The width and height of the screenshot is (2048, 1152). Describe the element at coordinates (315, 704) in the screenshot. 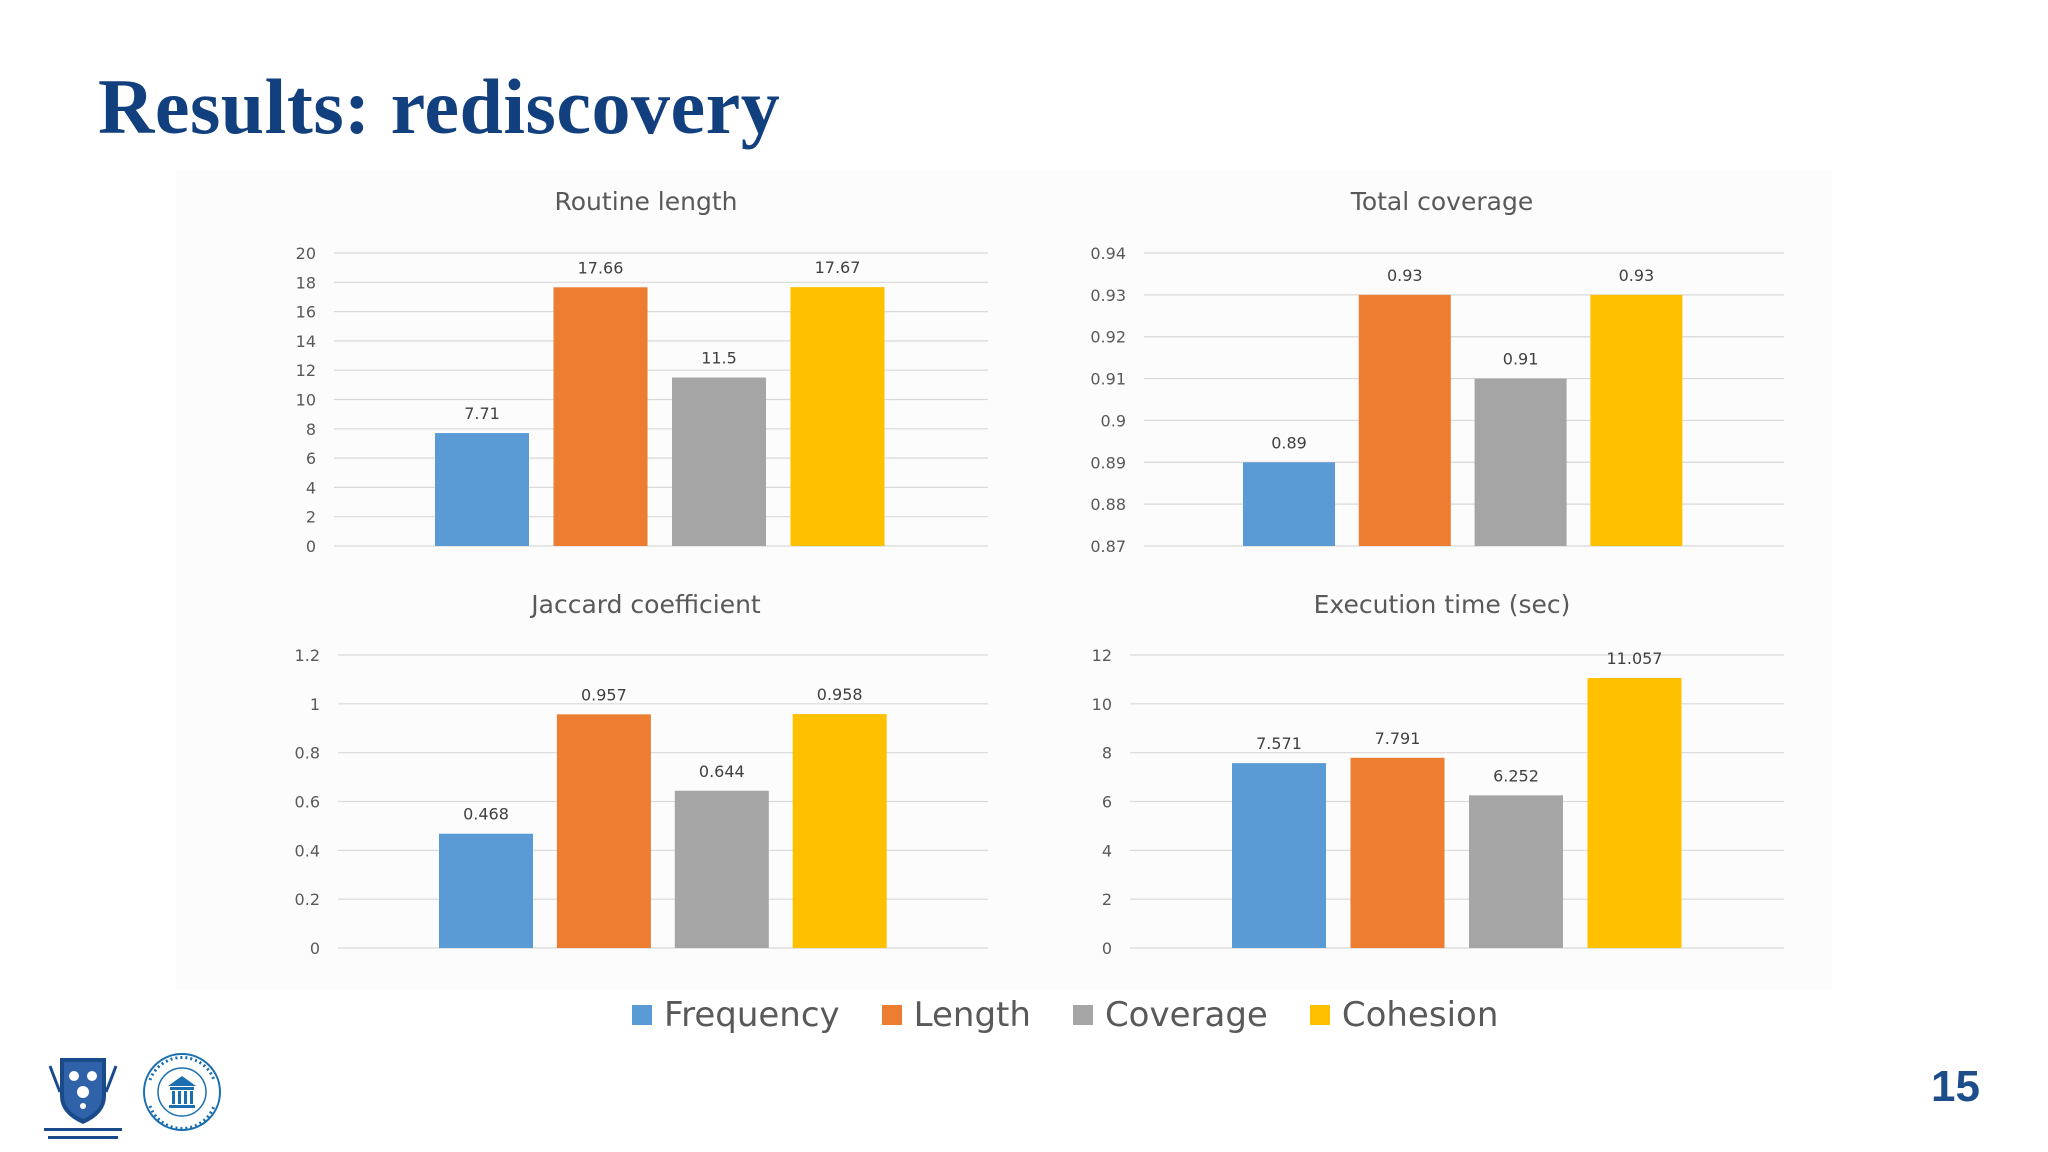

I see `y-tick-label: 1` at that location.